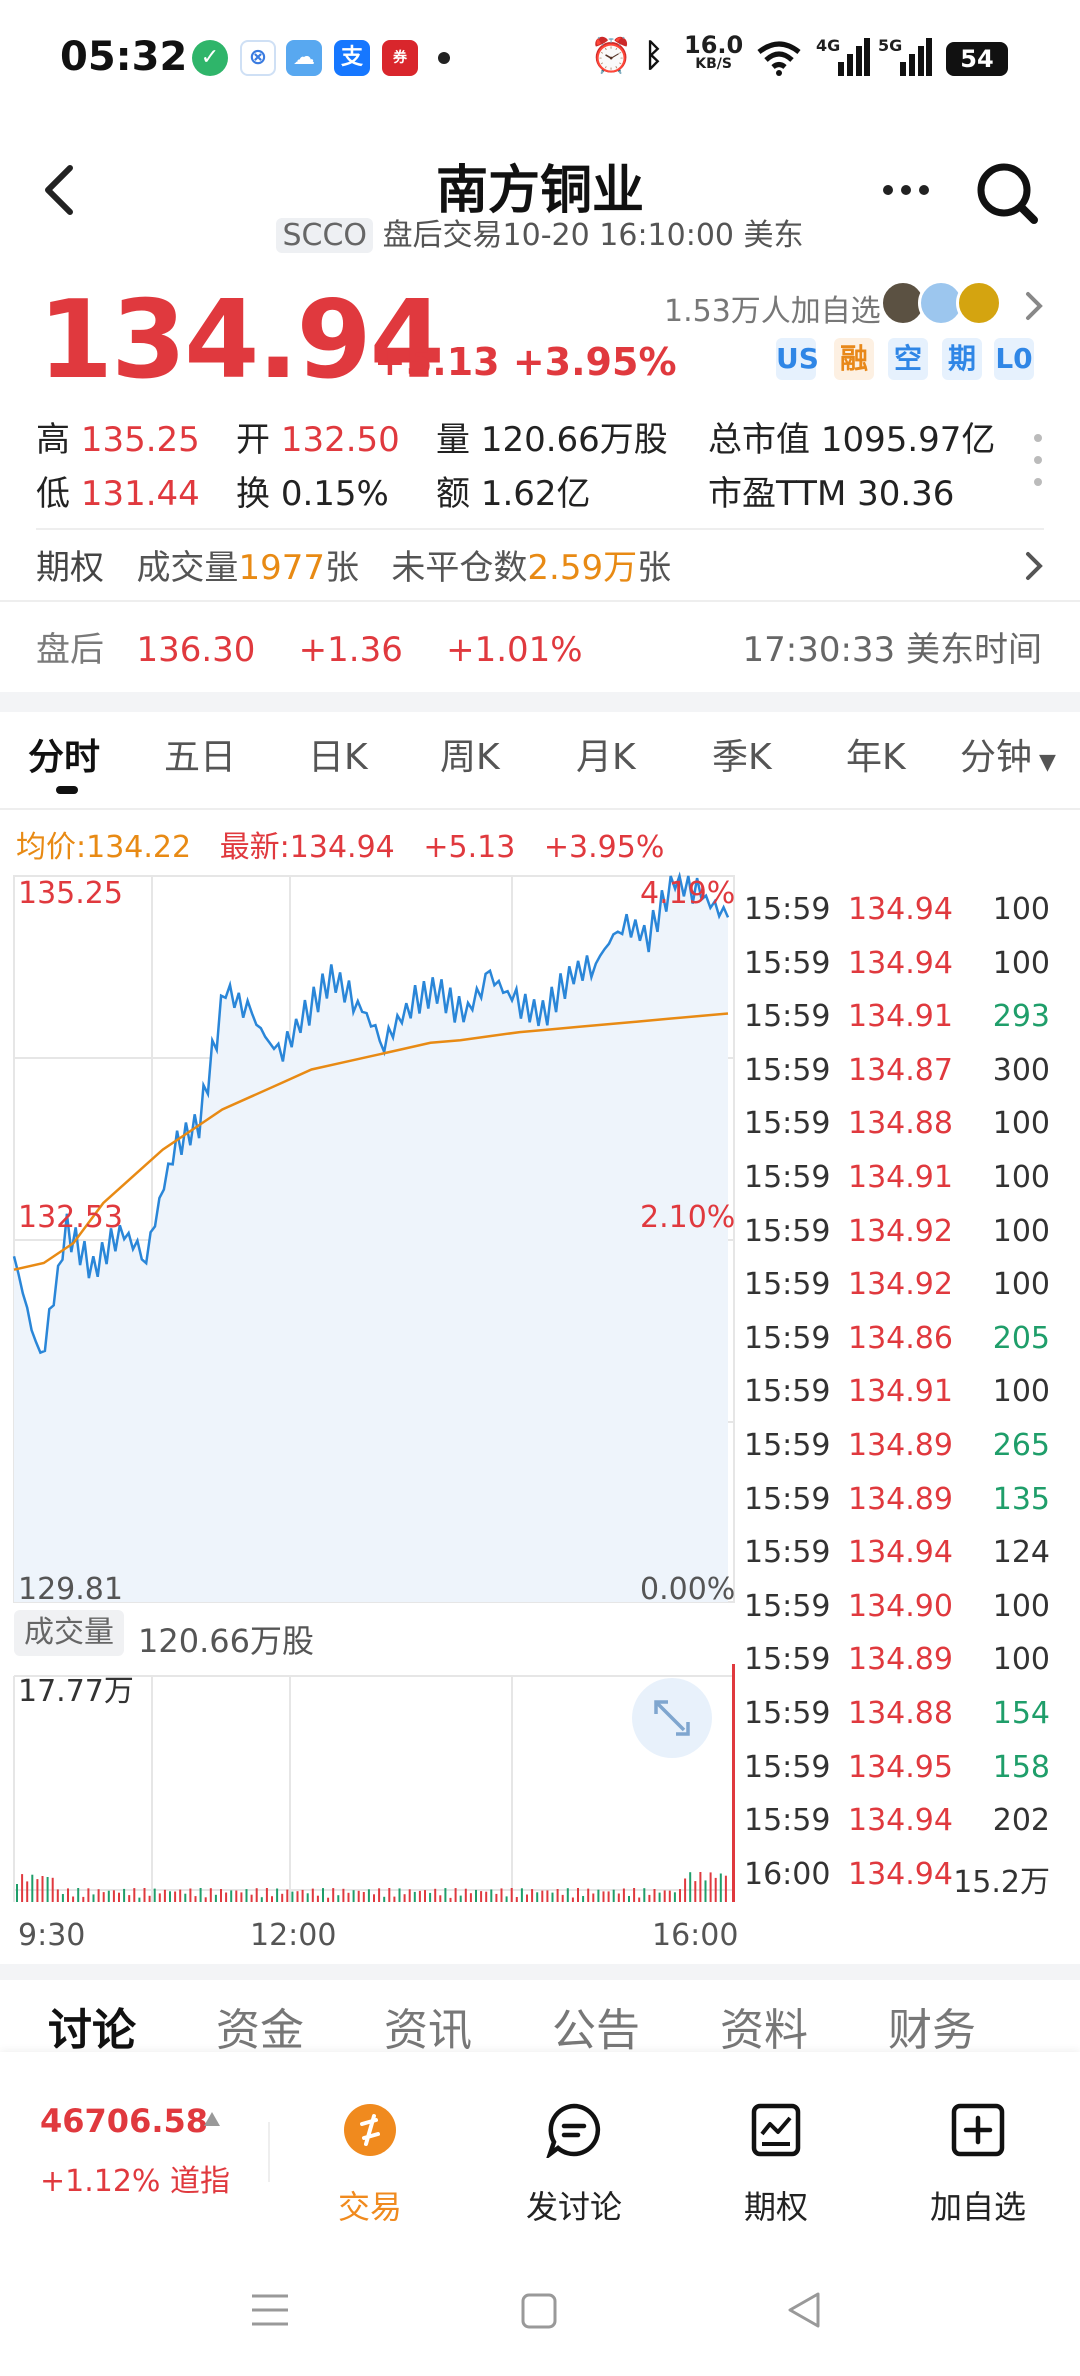 The height and width of the screenshot is (2376, 1080). What do you see at coordinates (370, 2157) in the screenshot?
I see `trade-button: 交易` at bounding box center [370, 2157].